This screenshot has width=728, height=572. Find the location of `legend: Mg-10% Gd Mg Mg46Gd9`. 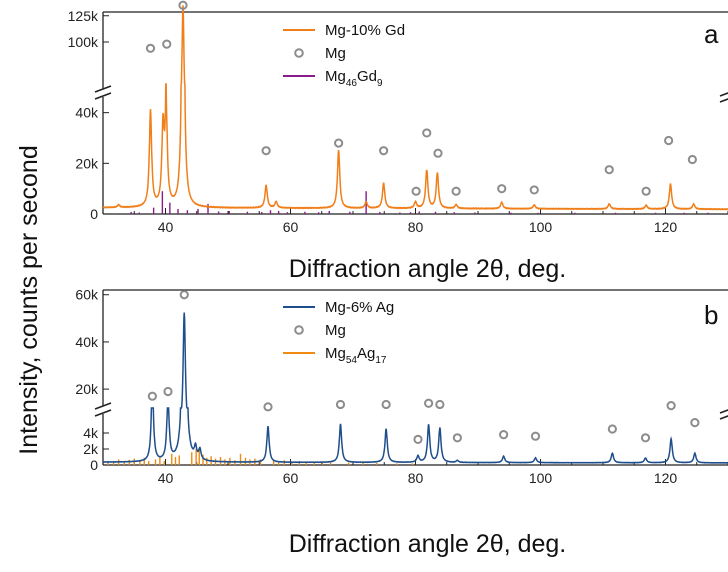

legend: Mg-10% Gd Mg Mg46Gd9 is located at coordinates (344, 55).